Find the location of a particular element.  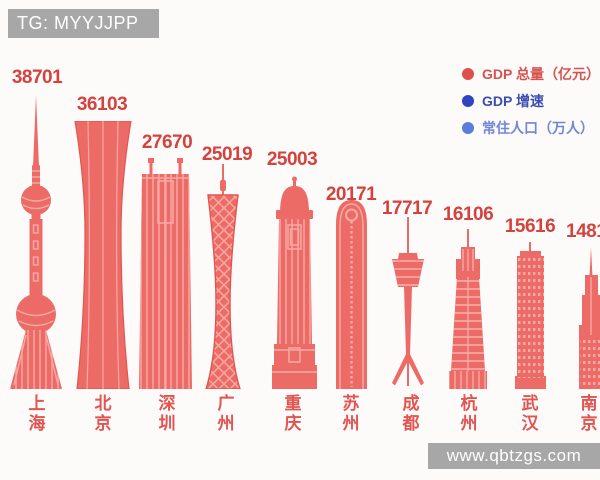

tower-wuhan-center is located at coordinates (530, 315).